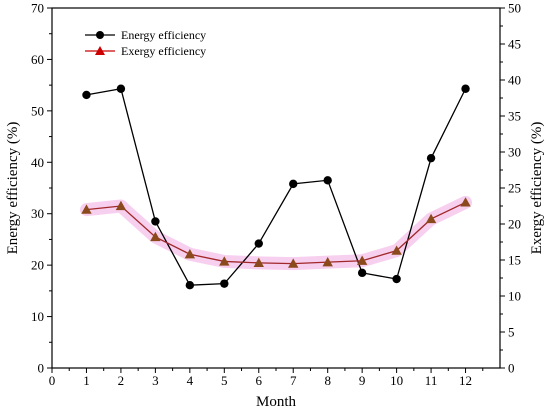 This screenshot has height=411, width=550. I want to click on y-left-tick-label: 40, so click(37, 162).